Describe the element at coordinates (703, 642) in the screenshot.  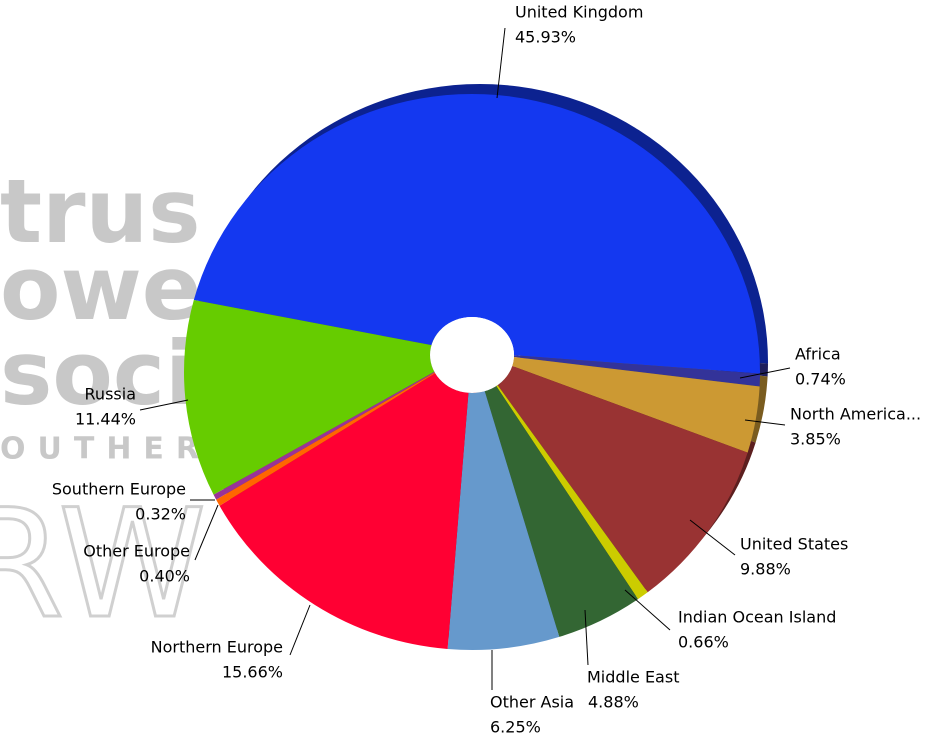
I see `value-label: 0.66%` at that location.